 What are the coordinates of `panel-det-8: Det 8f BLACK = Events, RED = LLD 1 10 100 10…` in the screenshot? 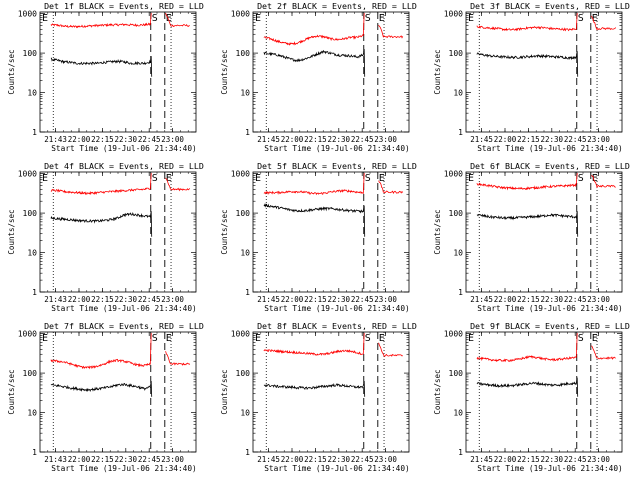 It's located at (318, 397).